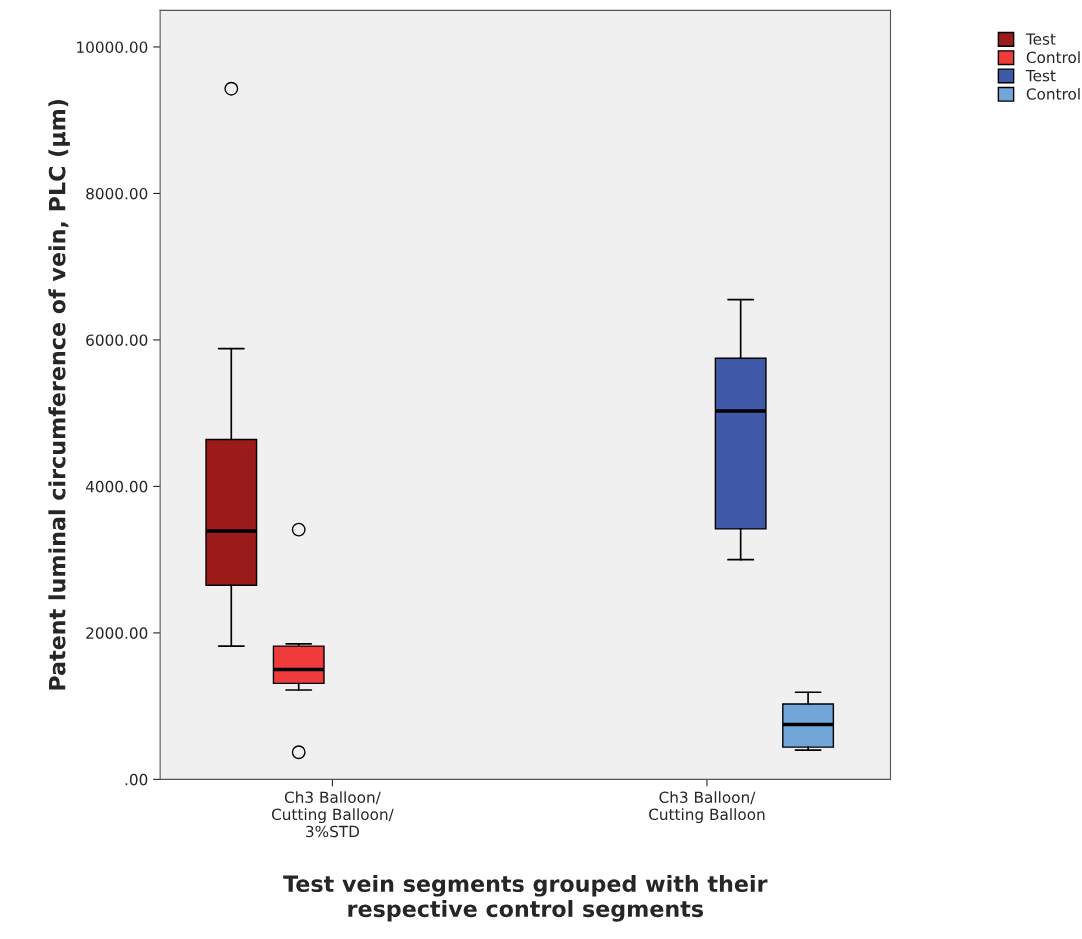 Image resolution: width=1082 pixels, height=939 pixels. I want to click on x-tick-label: Ch3 Balloon/ Cutting Balloon, so click(707, 807).